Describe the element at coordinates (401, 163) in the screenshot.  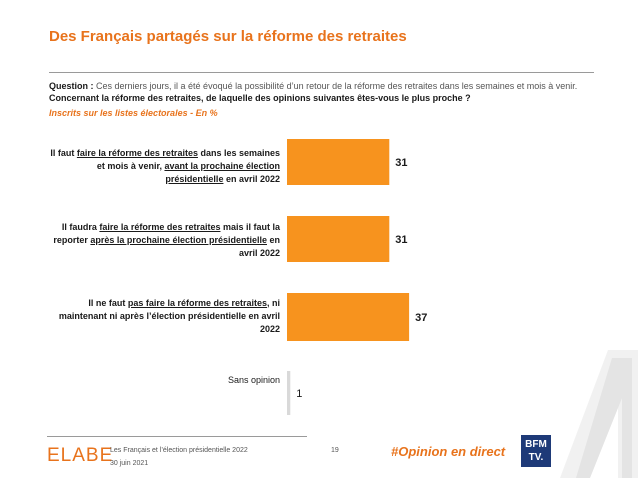
I see `bar-value-1: 31` at that location.